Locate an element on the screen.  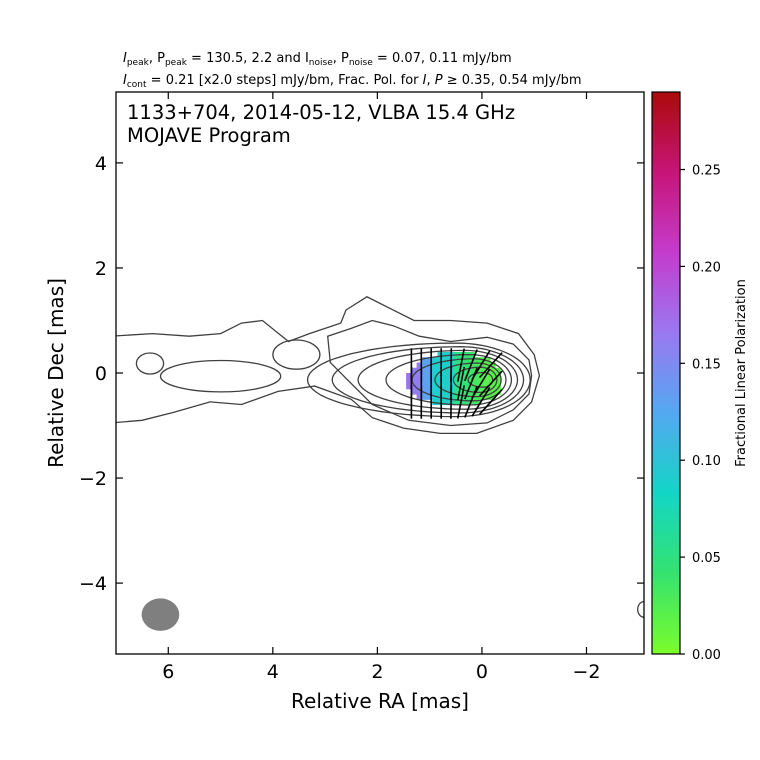
colorbar-ticks is located at coordinates (682, 411).